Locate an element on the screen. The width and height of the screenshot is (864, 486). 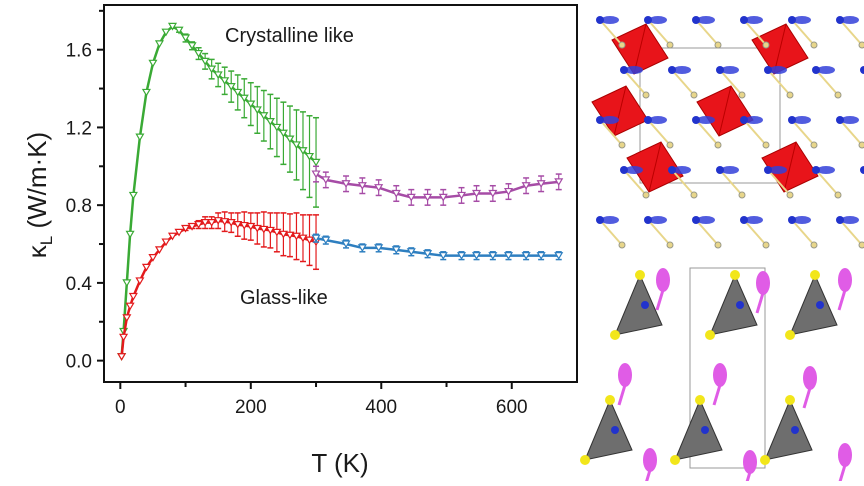
x-tick-label: 400 is located at coordinates (381, 407).